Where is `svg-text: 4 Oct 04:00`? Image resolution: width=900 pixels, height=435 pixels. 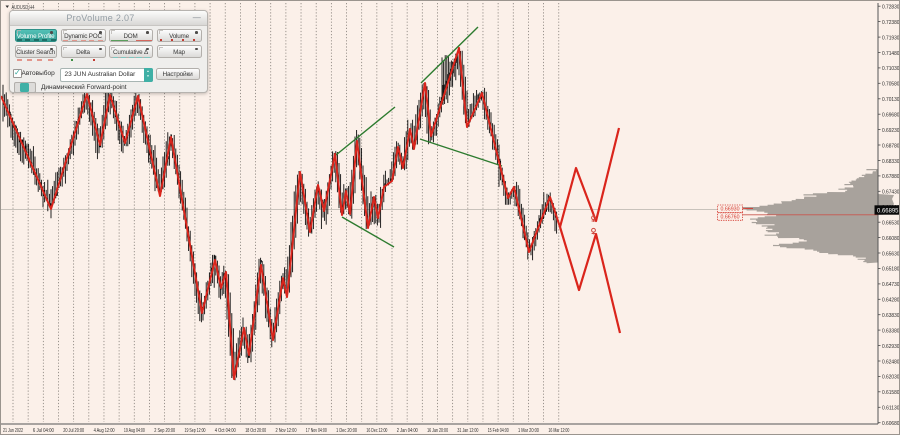 svg-text: 4 Oct 04:00 is located at coordinates (225, 431).